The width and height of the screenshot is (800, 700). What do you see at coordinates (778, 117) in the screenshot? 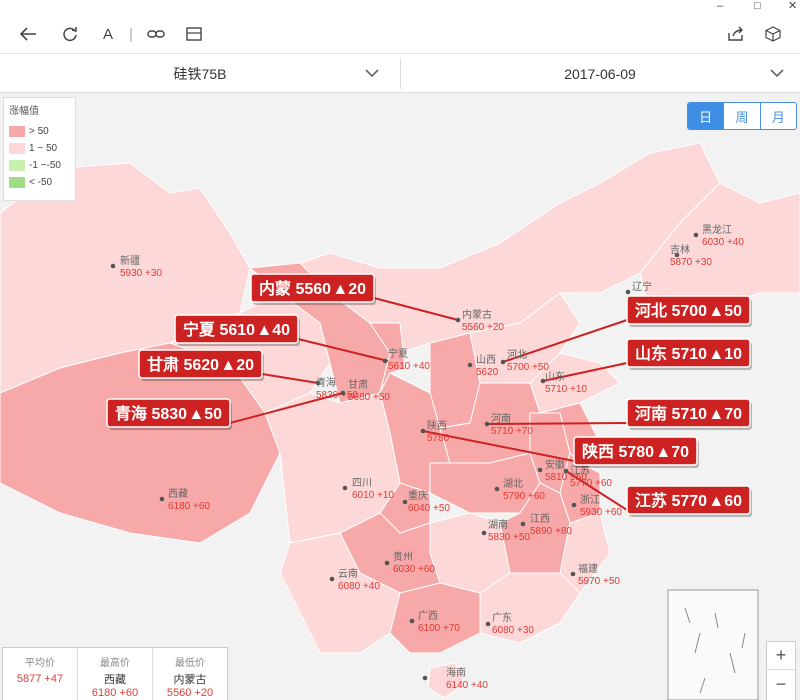
I see `tab-month: 月` at bounding box center [778, 117].